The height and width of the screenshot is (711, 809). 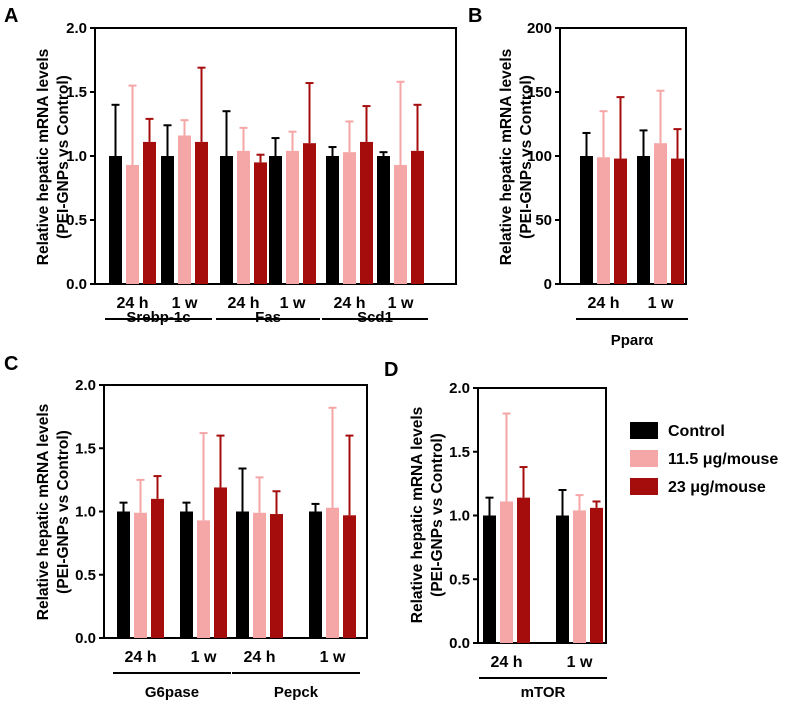 What do you see at coordinates (548, 284) in the screenshot?
I see `y-tick-label: 0` at bounding box center [548, 284].